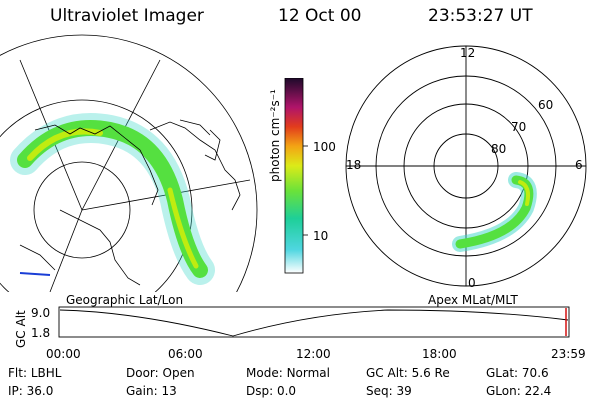  What do you see at coordinates (63, 354) in the screenshot?
I see `time-tick-0000: 00:00` at bounding box center [63, 354].